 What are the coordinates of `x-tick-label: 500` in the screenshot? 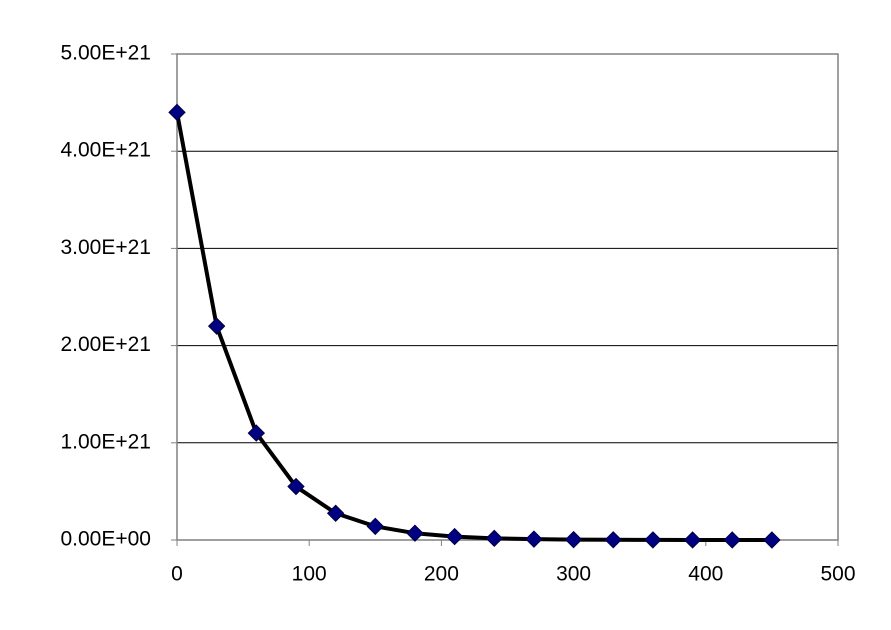 It's located at (837, 574).